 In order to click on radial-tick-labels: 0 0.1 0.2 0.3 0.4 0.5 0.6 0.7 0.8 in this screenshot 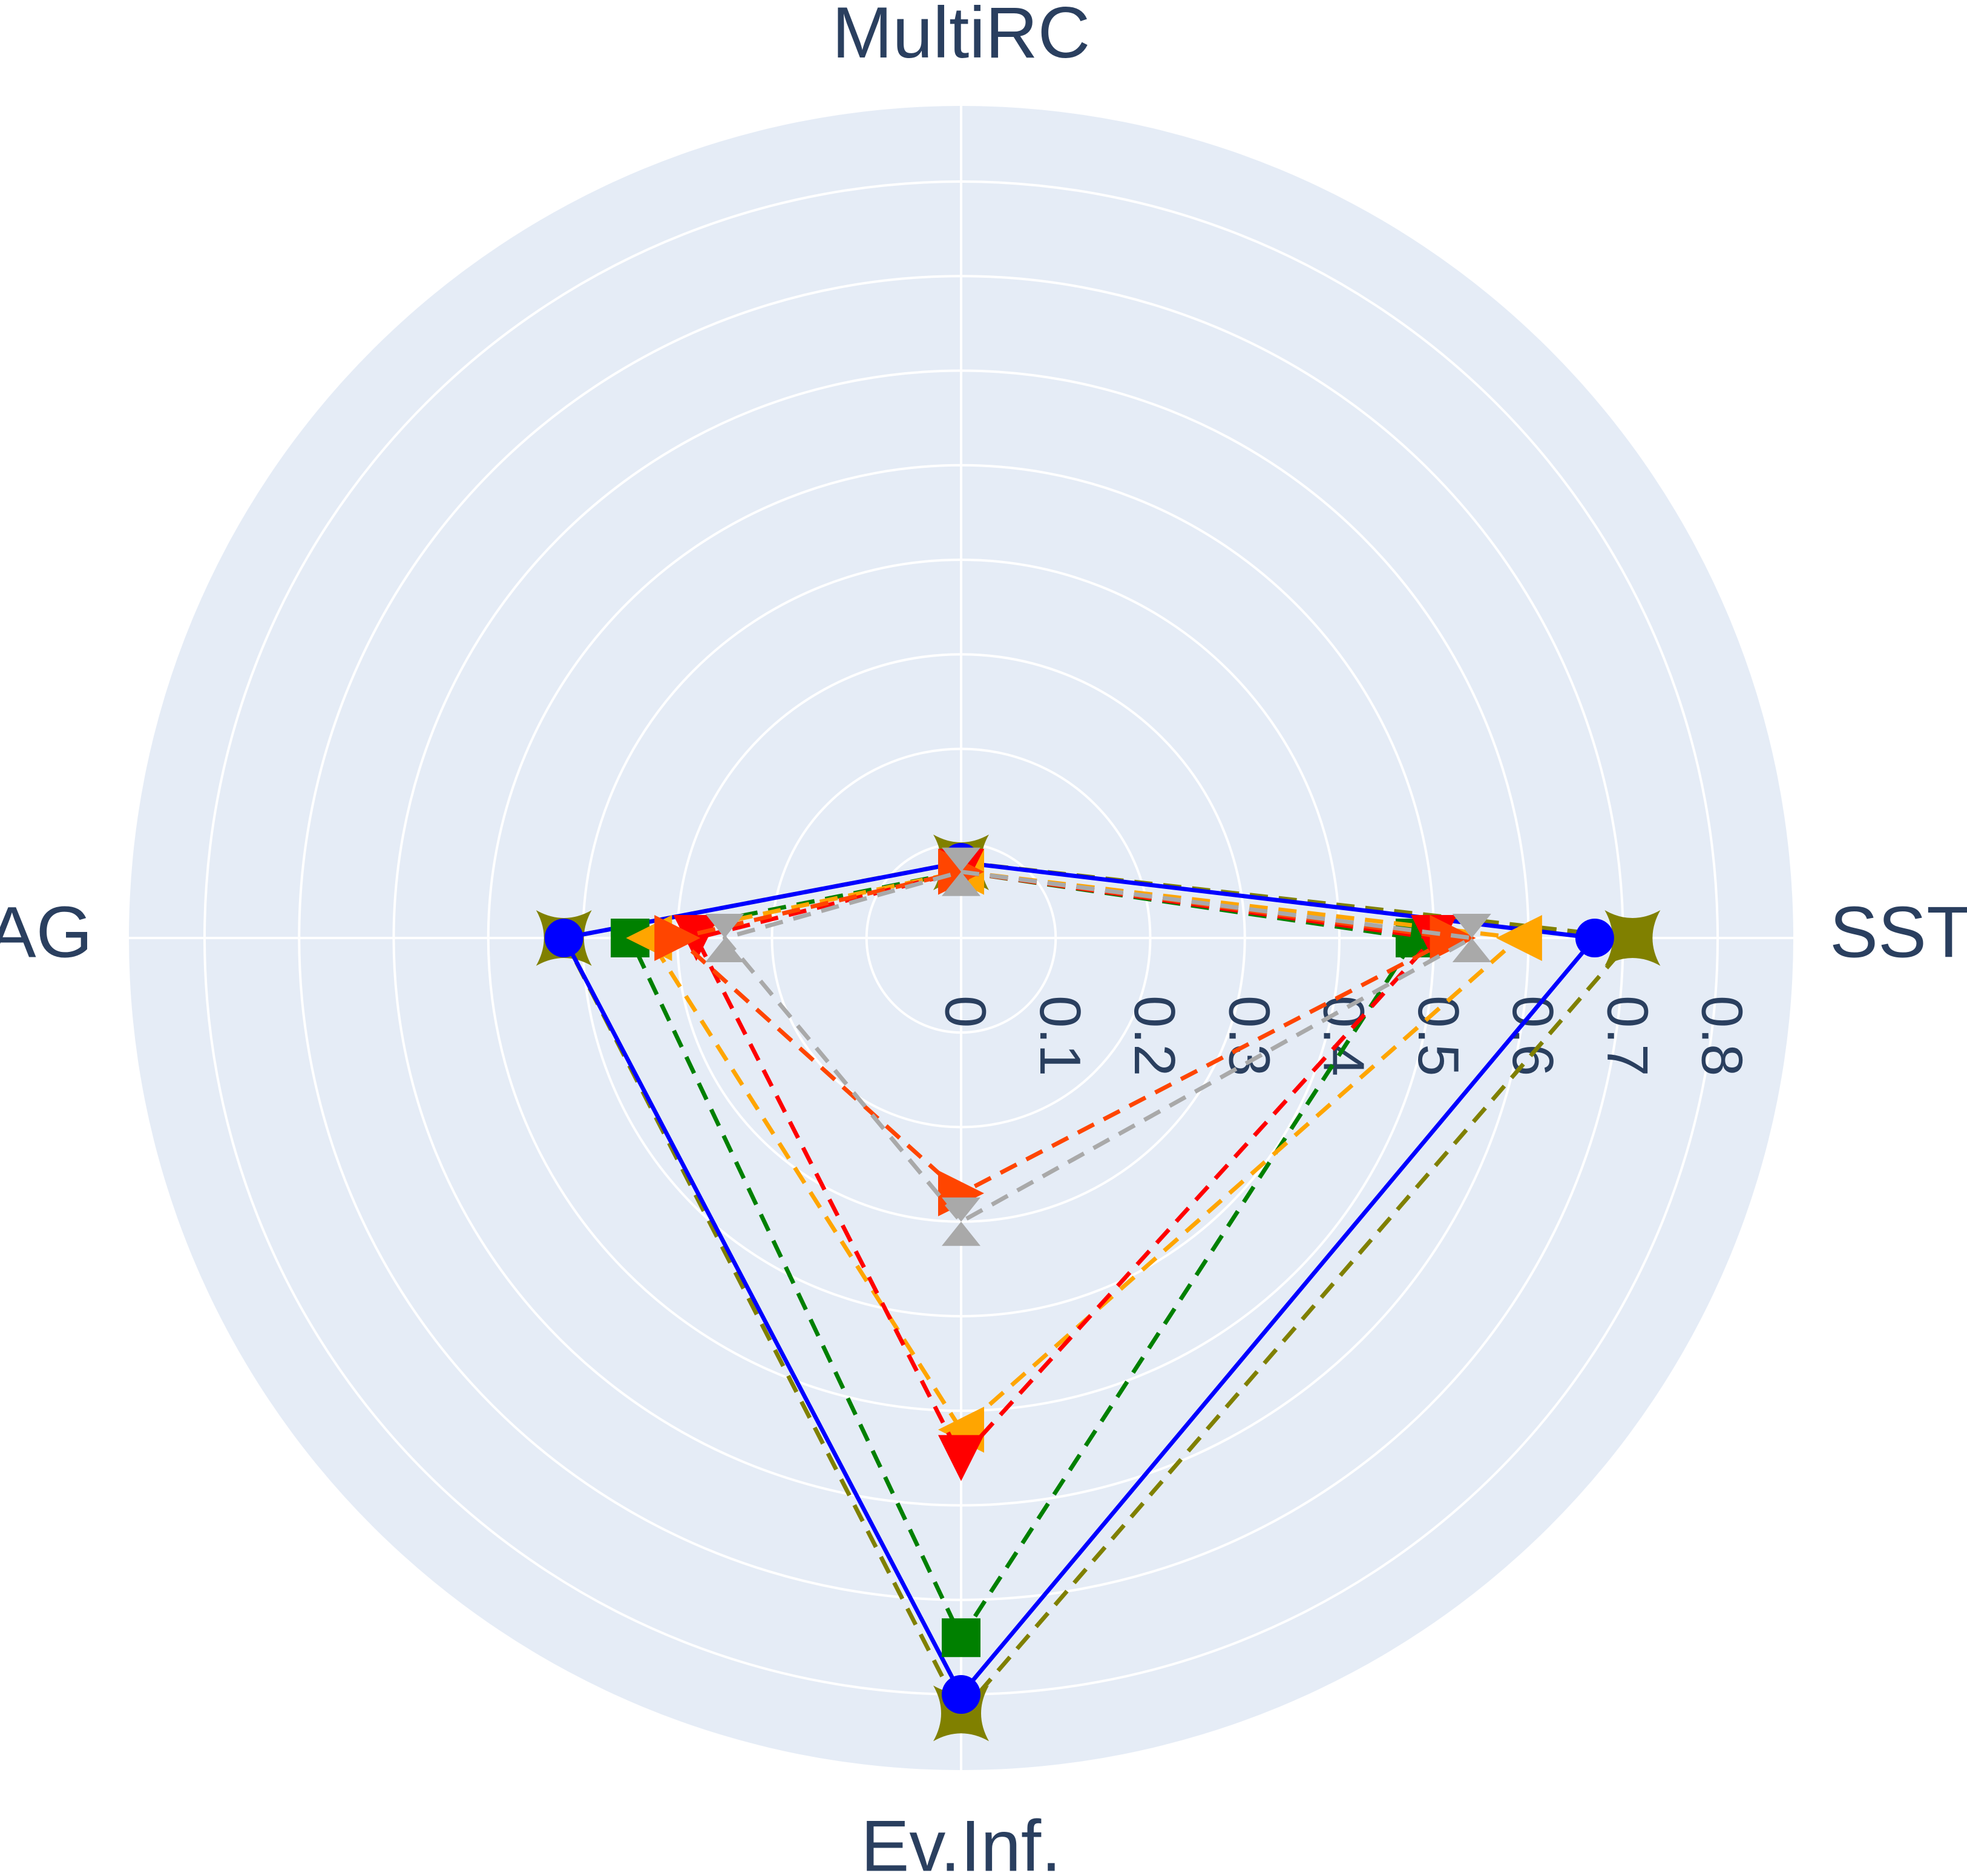, I will do `click(1344, 1035)`.